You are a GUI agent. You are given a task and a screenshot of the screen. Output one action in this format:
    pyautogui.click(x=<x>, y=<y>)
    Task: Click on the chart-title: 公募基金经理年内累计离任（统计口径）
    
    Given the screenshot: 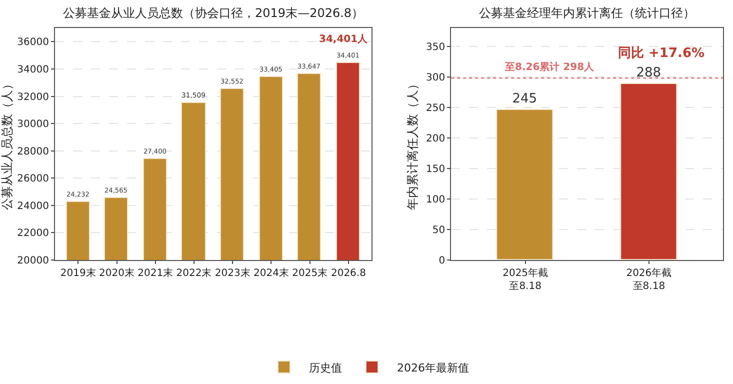 What is the action you would take?
    pyautogui.click(x=587, y=13)
    